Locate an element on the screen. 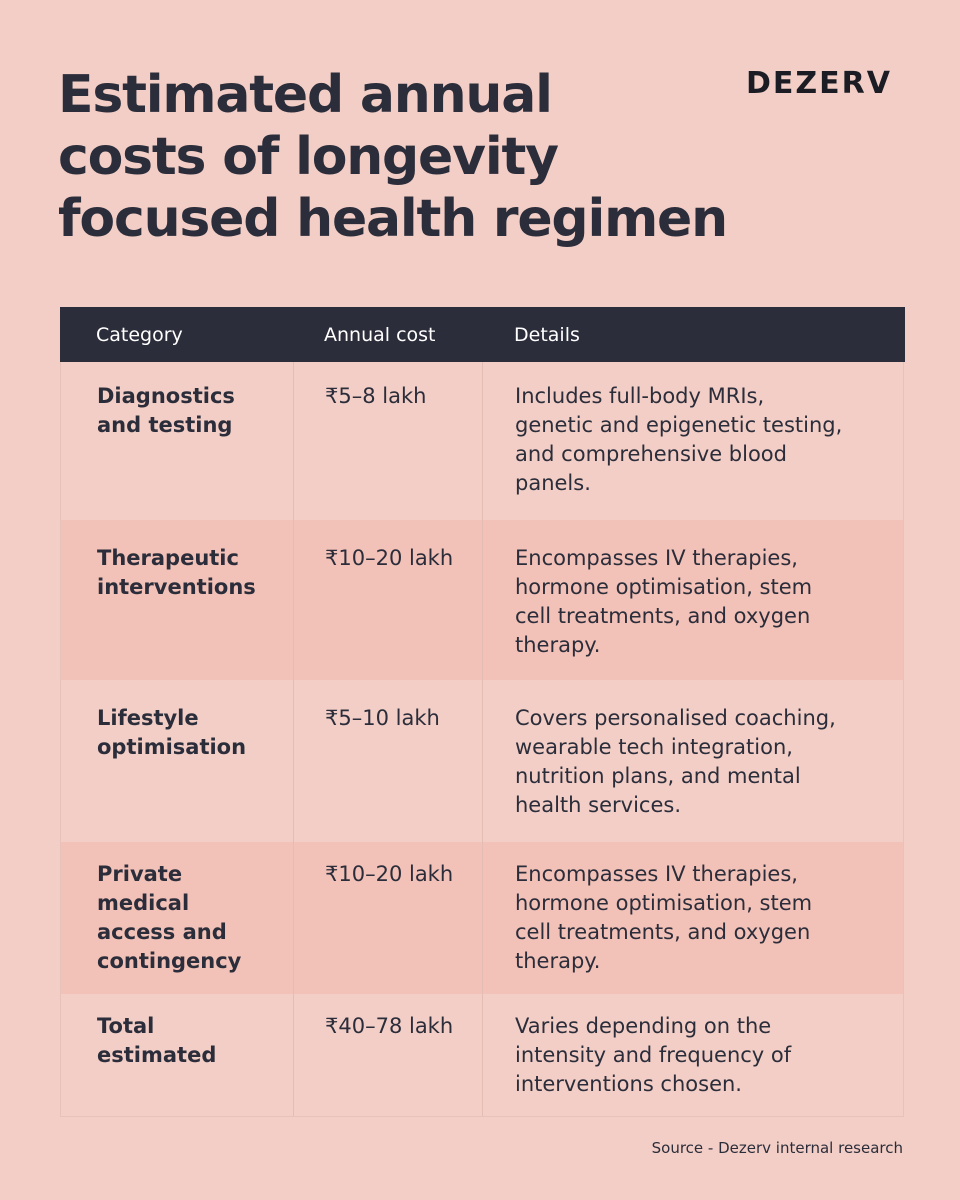 The image size is (960, 1200). text-line: interventions chosen. is located at coordinates (628, 1084).